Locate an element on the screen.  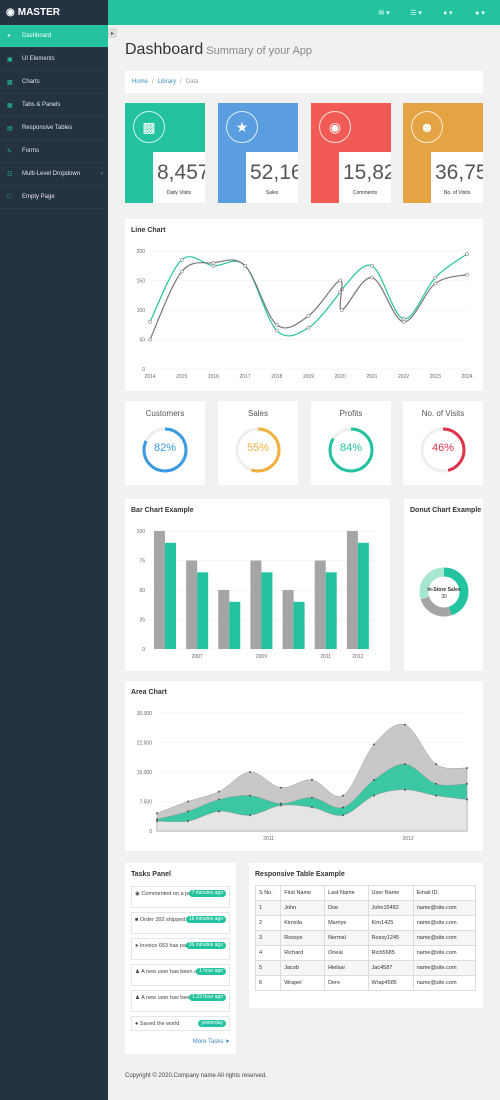
task-item: ◉ Commented on a post 7 minutes ago is located at coordinates (180, 897).